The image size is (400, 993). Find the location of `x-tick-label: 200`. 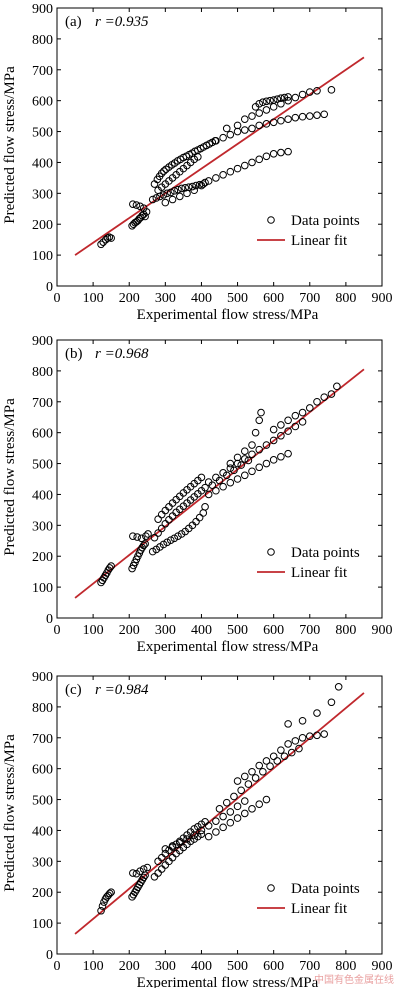

x-tick-label: 200 is located at coordinates (129, 966).